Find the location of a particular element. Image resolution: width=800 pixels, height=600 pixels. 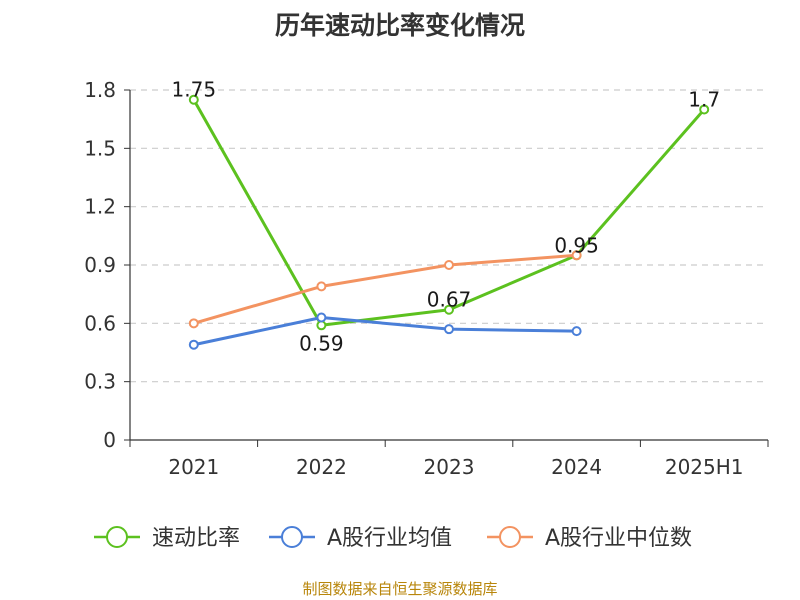

legend-item-2: A股行业中位数 is located at coordinates (589, 538).